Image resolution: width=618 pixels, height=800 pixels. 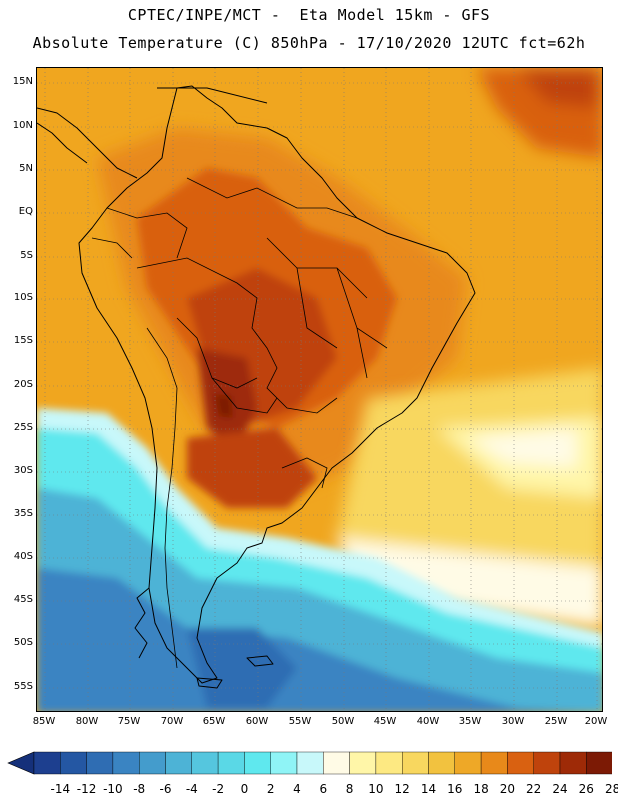 I want to click on border-brazil-north, so click(x=272, y=198).